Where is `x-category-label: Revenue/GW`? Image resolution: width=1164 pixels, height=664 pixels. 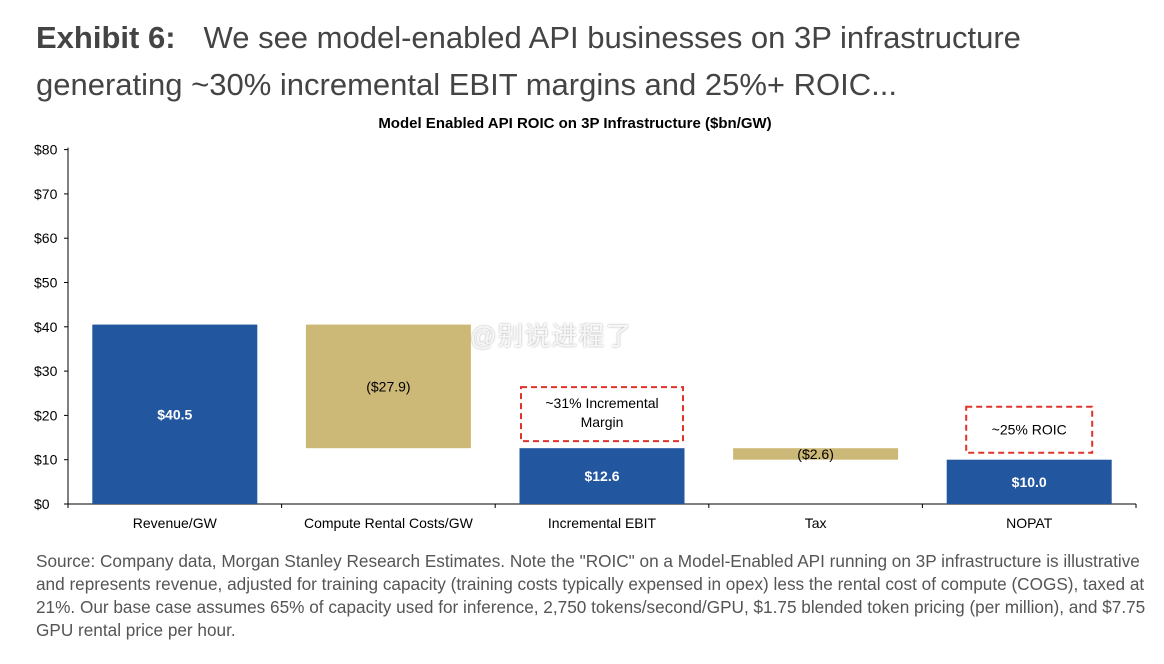
x-category-label: Revenue/GW is located at coordinates (175, 523).